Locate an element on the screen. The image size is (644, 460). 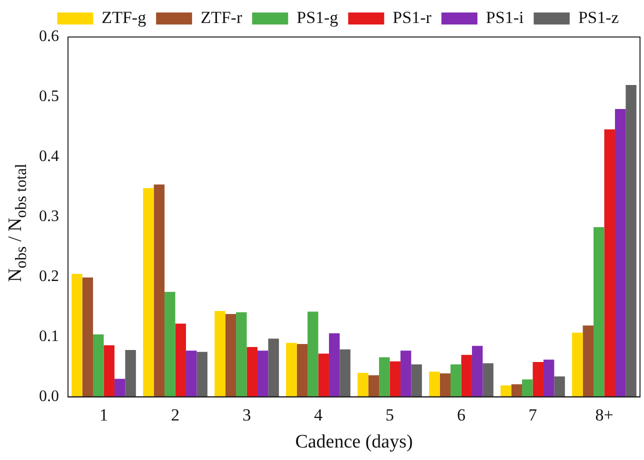
y-tick-label: 0.0 is located at coordinates (49, 397).